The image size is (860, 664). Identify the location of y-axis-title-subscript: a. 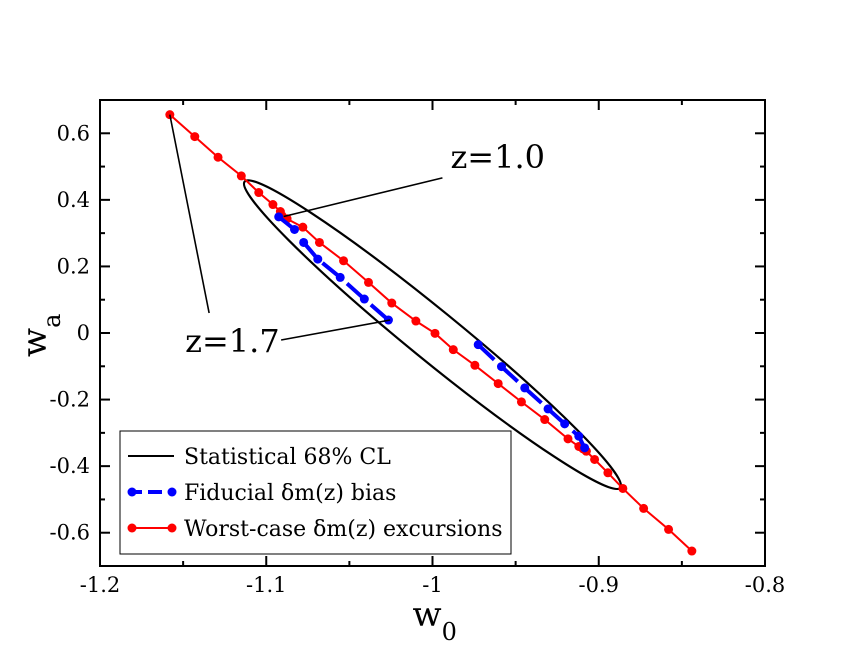
(52, 321).